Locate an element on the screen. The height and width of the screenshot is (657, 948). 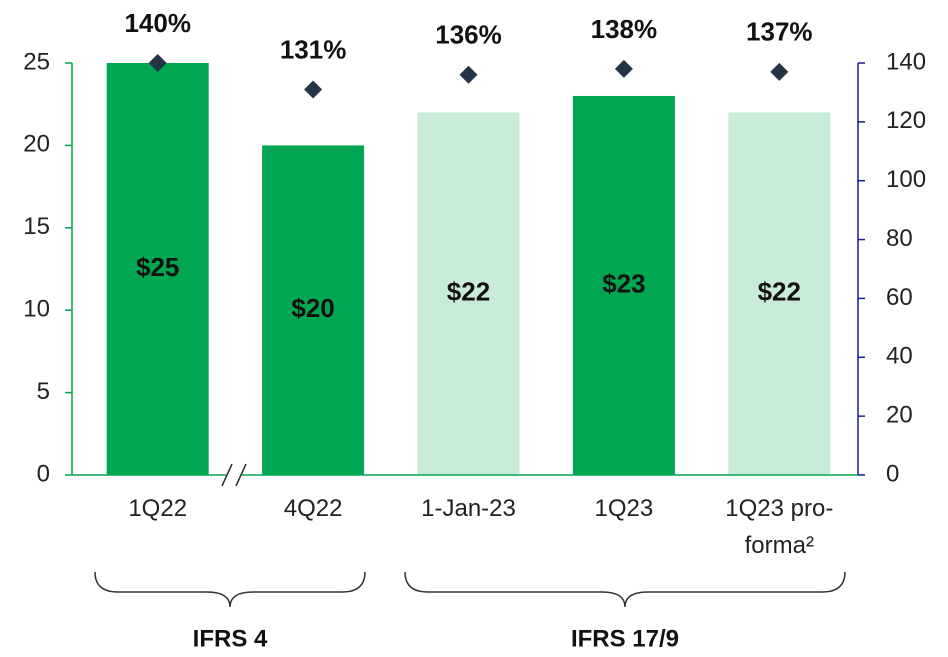
y2-tick-label: 140 is located at coordinates (906, 61).